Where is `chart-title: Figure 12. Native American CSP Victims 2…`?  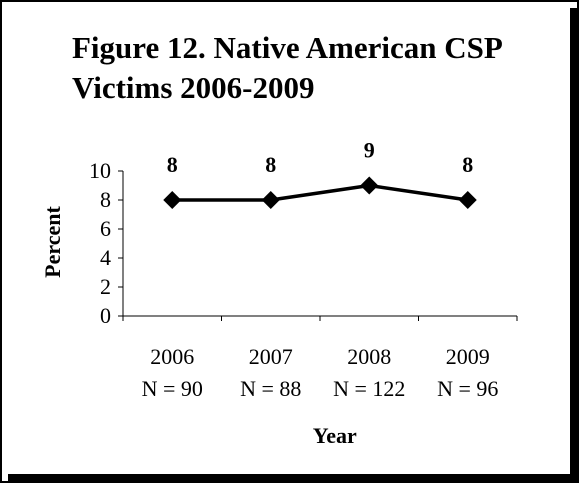 chart-title: Figure 12. Native American CSP Victims 2… is located at coordinates (287, 67).